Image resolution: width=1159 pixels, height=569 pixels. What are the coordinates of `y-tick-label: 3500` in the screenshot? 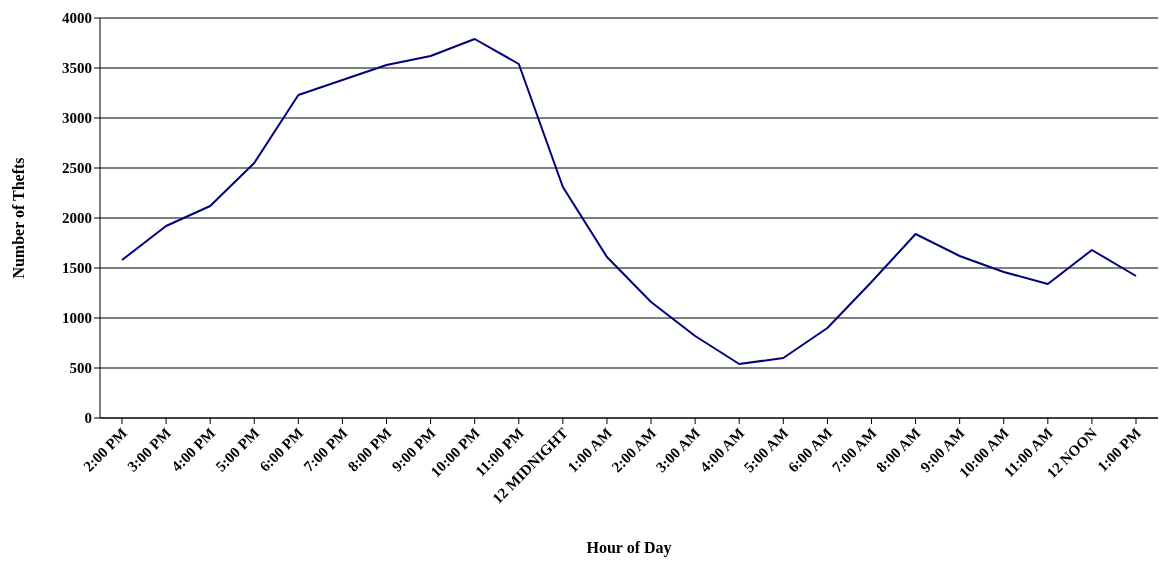 It's located at (77, 68).